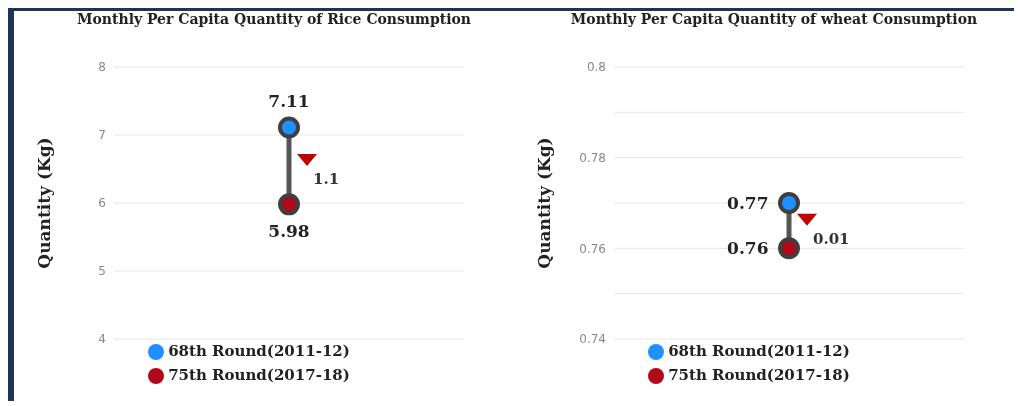  What do you see at coordinates (592, 157) in the screenshot?
I see `y-tick-label: 0.78` at bounding box center [592, 157].